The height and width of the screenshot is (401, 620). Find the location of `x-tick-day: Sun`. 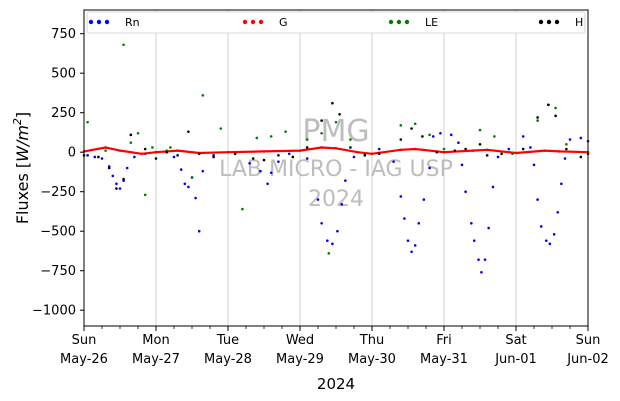

x-tick-day: Sun is located at coordinates (588, 340).